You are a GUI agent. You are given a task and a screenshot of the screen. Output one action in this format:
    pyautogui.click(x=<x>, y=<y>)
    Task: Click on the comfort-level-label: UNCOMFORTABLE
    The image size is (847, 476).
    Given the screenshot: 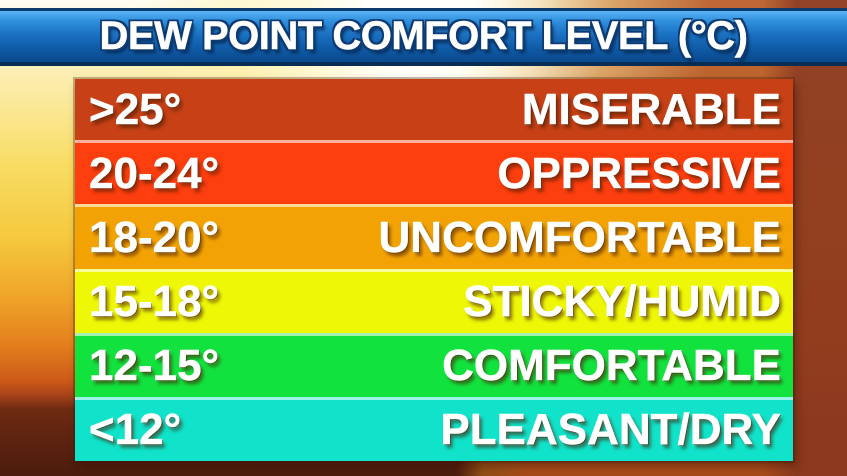 What is the action you would take?
    pyautogui.click(x=579, y=237)
    